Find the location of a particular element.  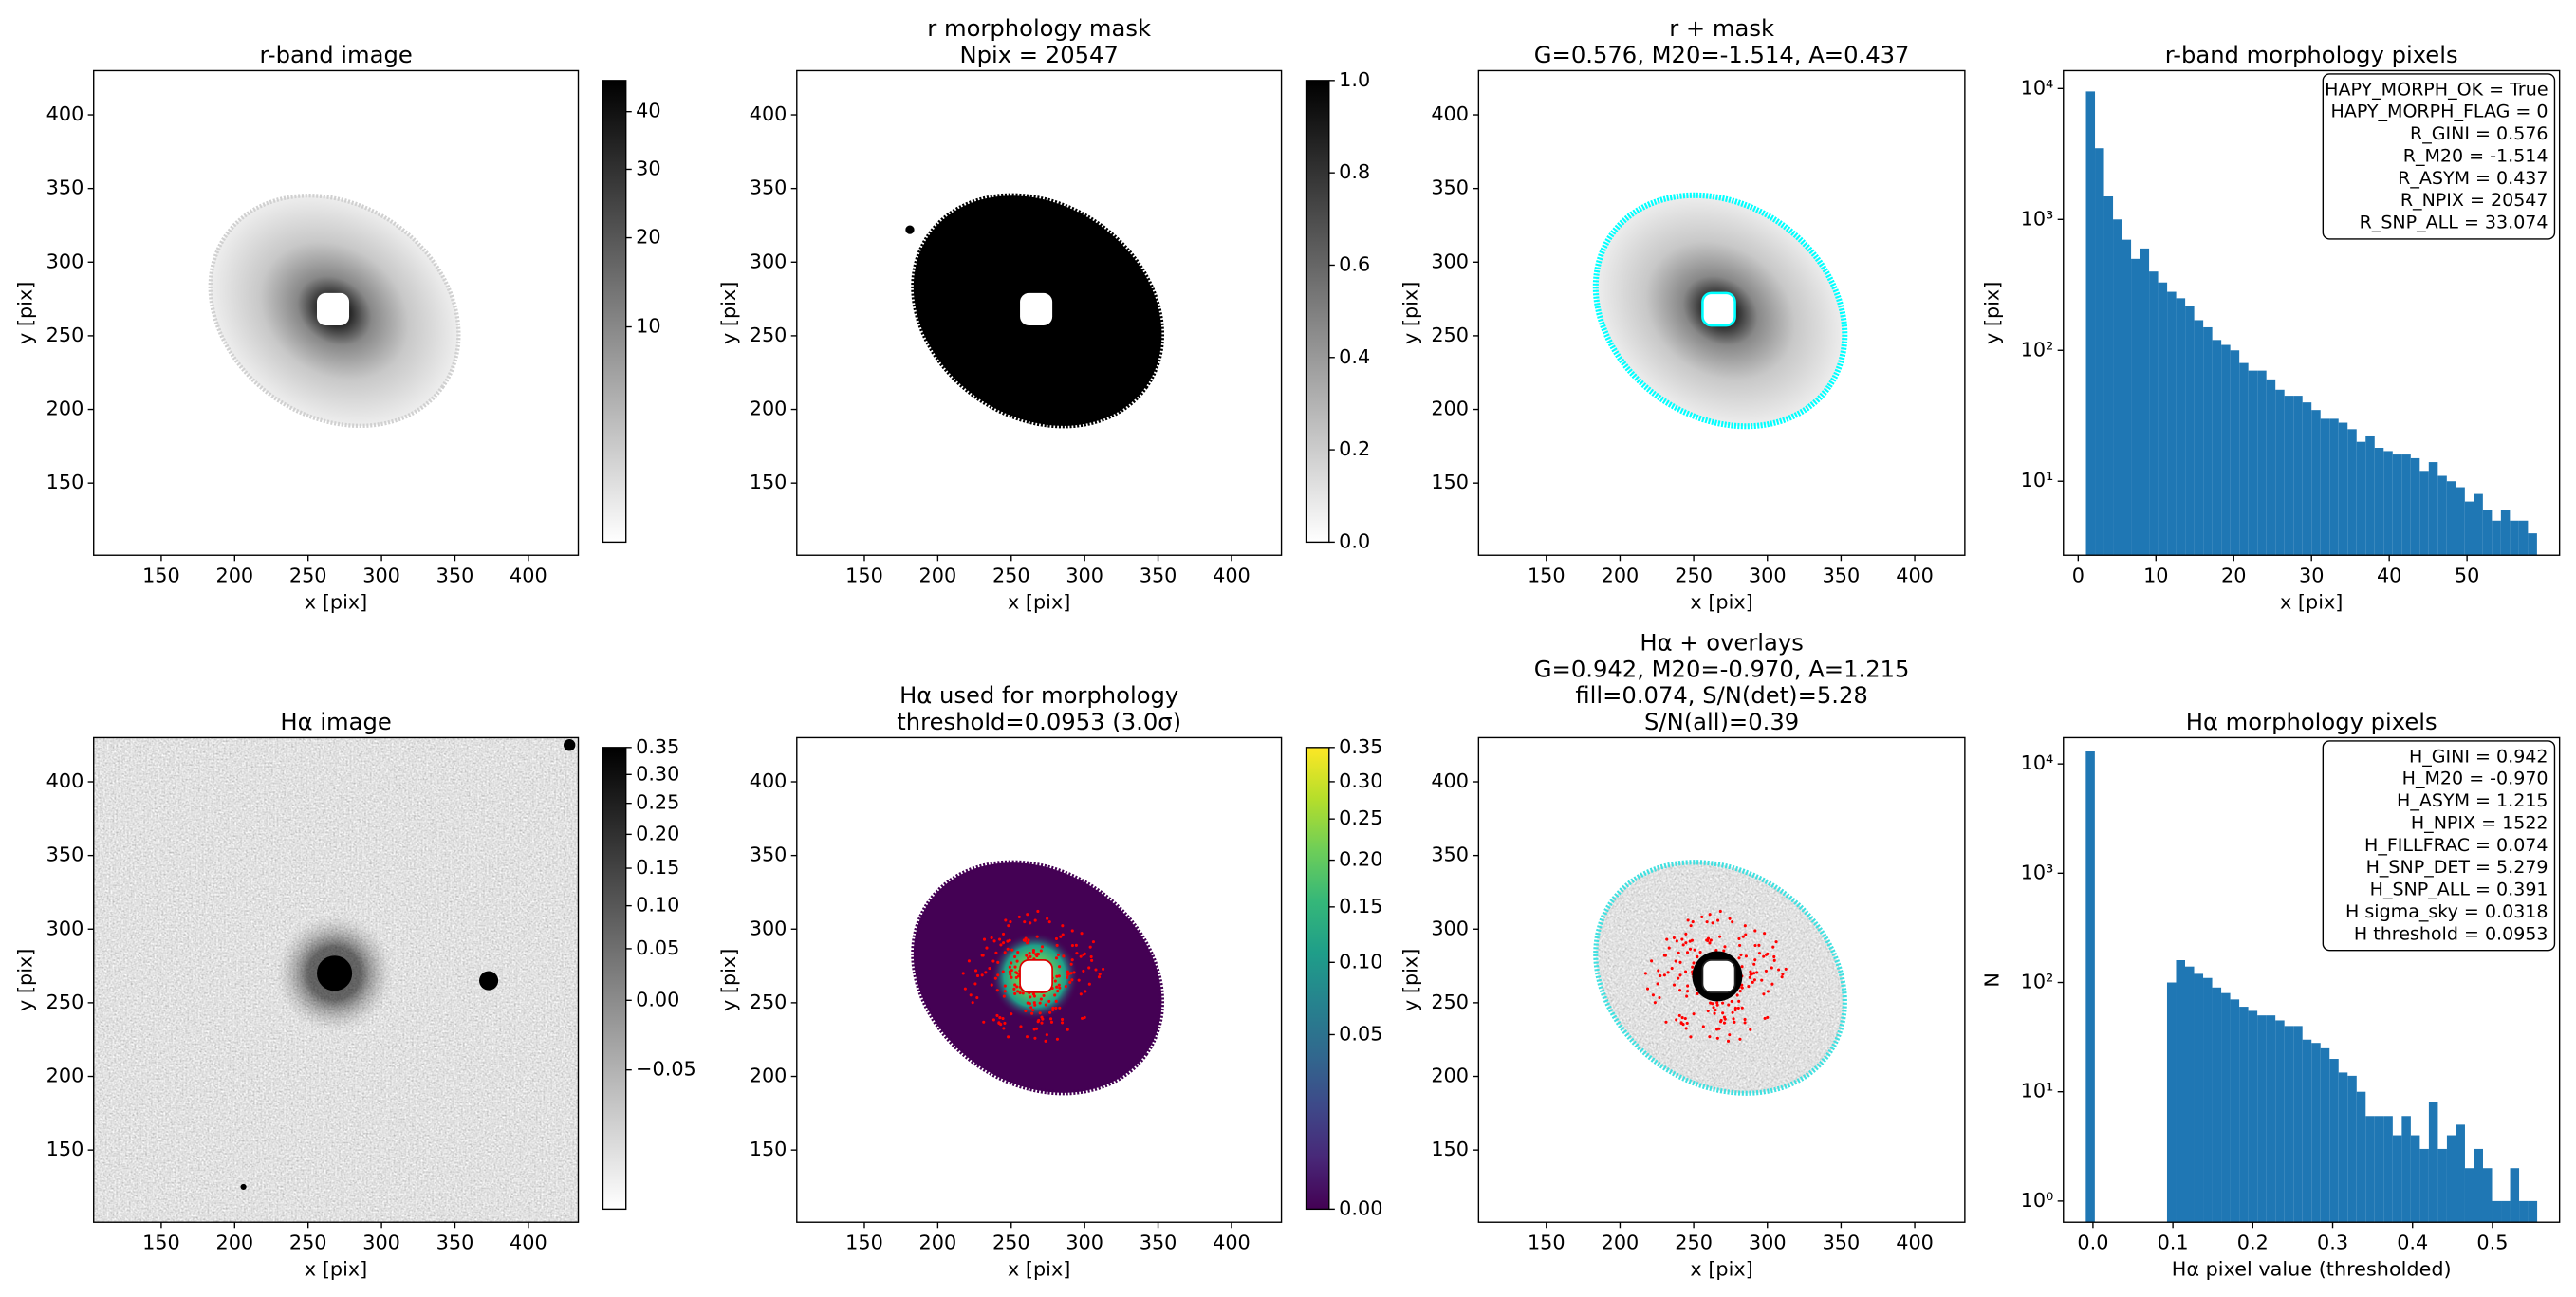

colorbar-tick-label: 0.4 is located at coordinates (1354, 357).